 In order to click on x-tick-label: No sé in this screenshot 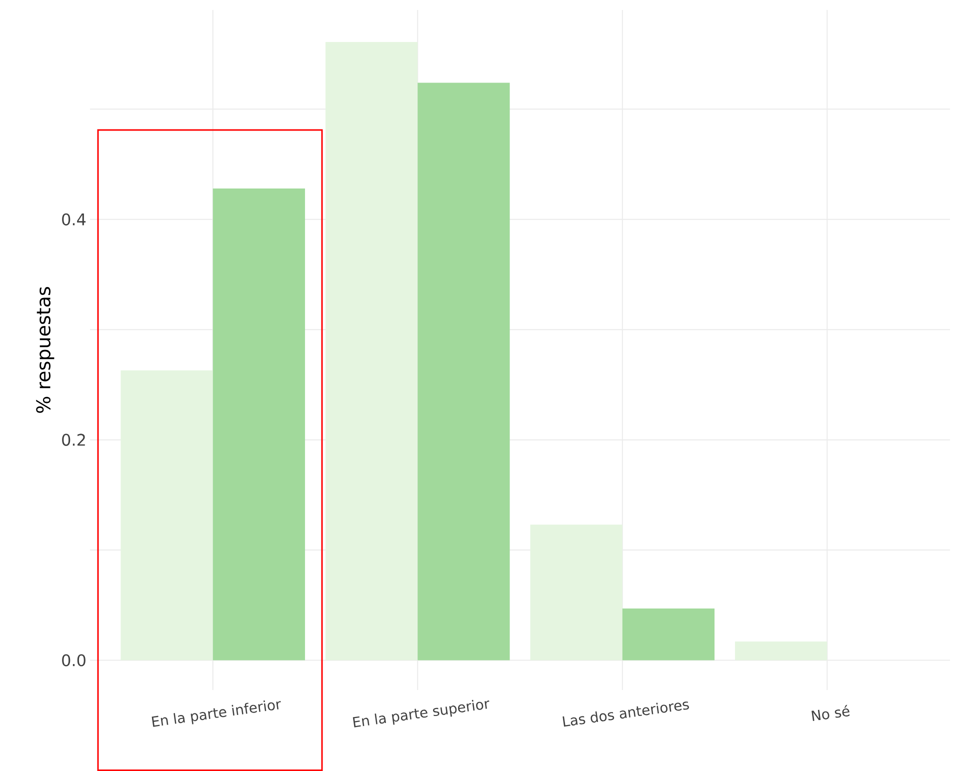, I will do `click(831, 712)`.